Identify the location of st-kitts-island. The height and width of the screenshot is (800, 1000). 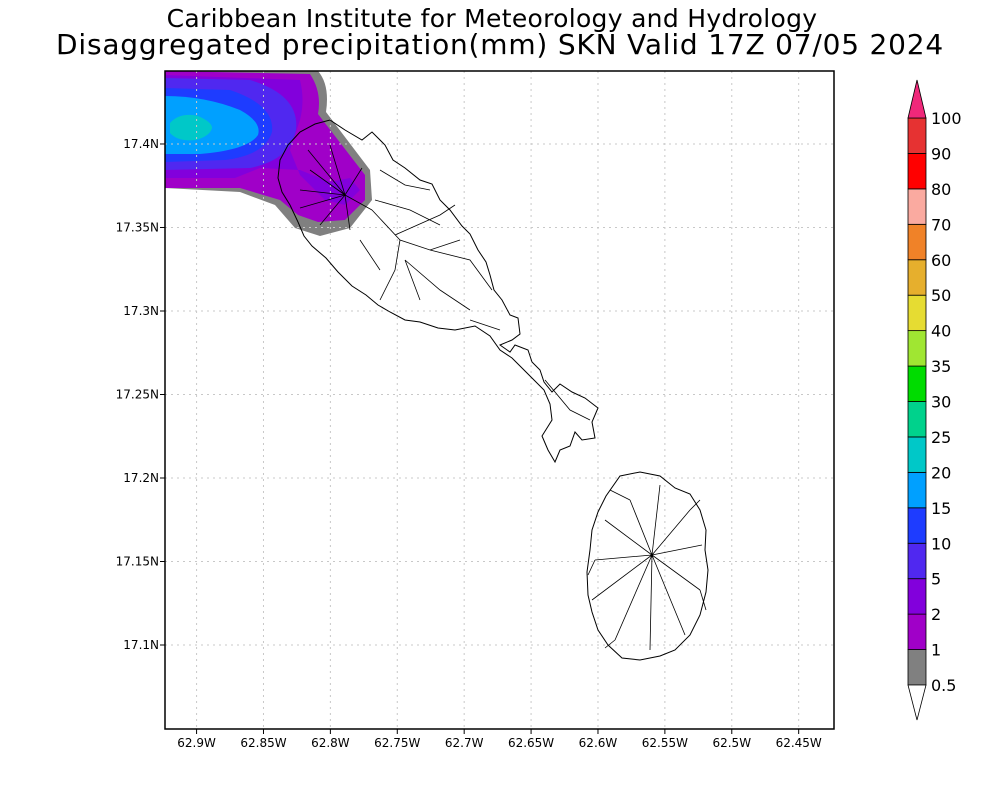
(438, 291).